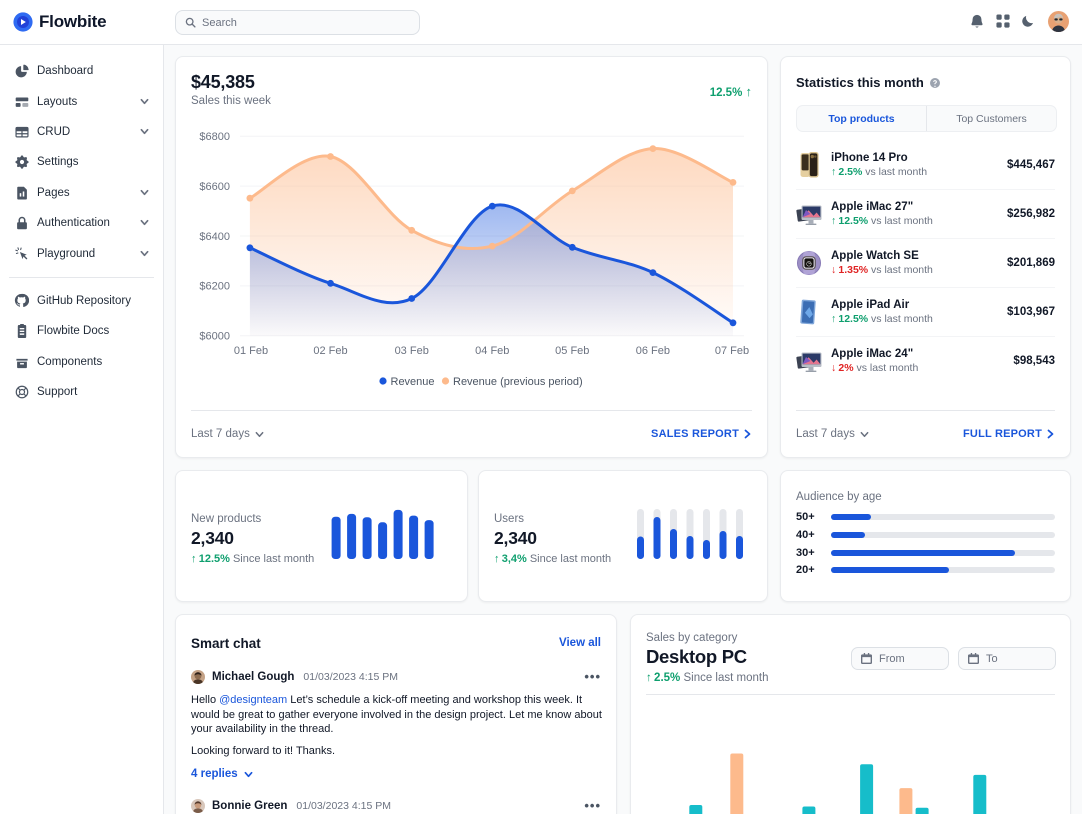  What do you see at coordinates (251, 351) in the screenshot?
I see `svg-text: 01 Feb` at bounding box center [251, 351].